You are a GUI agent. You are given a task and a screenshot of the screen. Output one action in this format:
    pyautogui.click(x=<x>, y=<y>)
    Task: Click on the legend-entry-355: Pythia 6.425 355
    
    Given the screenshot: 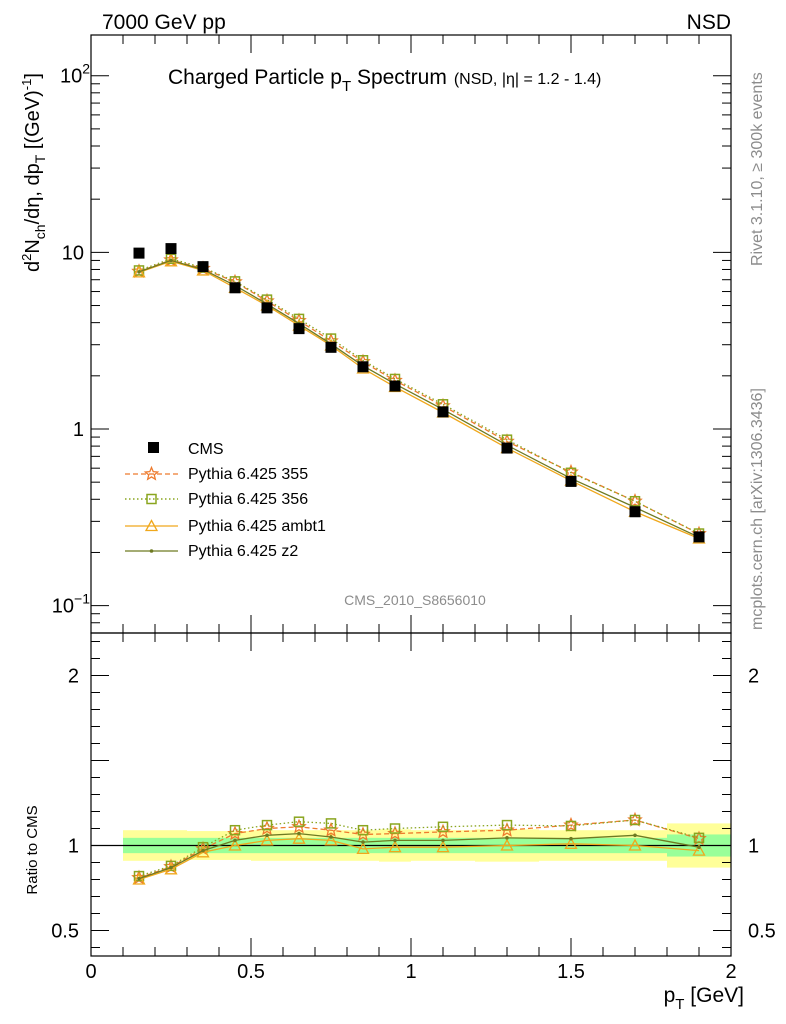 What is the action you would take?
    pyautogui.click(x=216, y=474)
    